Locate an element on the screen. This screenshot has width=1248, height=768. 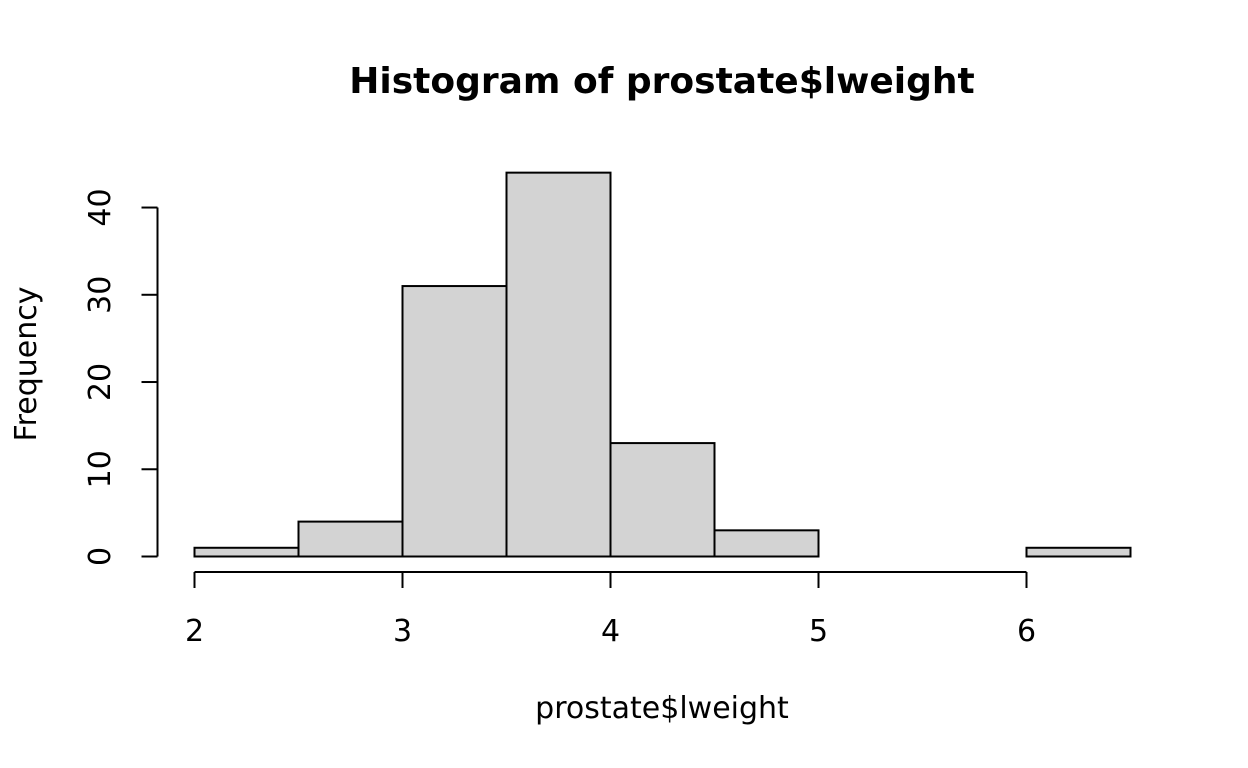
x-axis: 2 3 4 5 6 is located at coordinates (610, 610).